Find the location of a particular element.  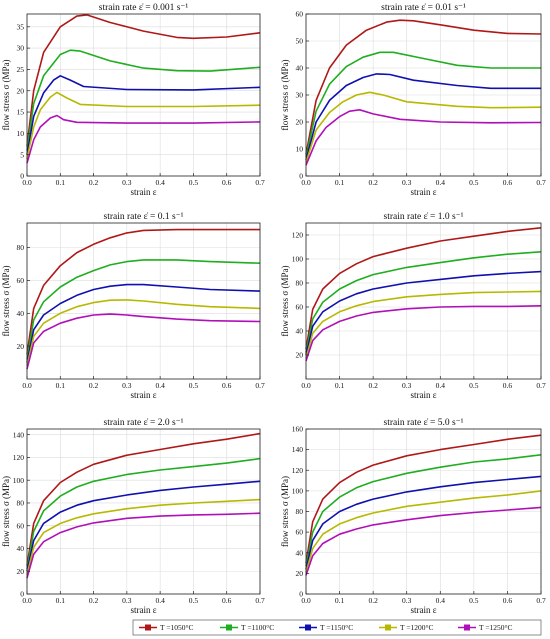

y-tick-label: 120 is located at coordinates (298, 470).